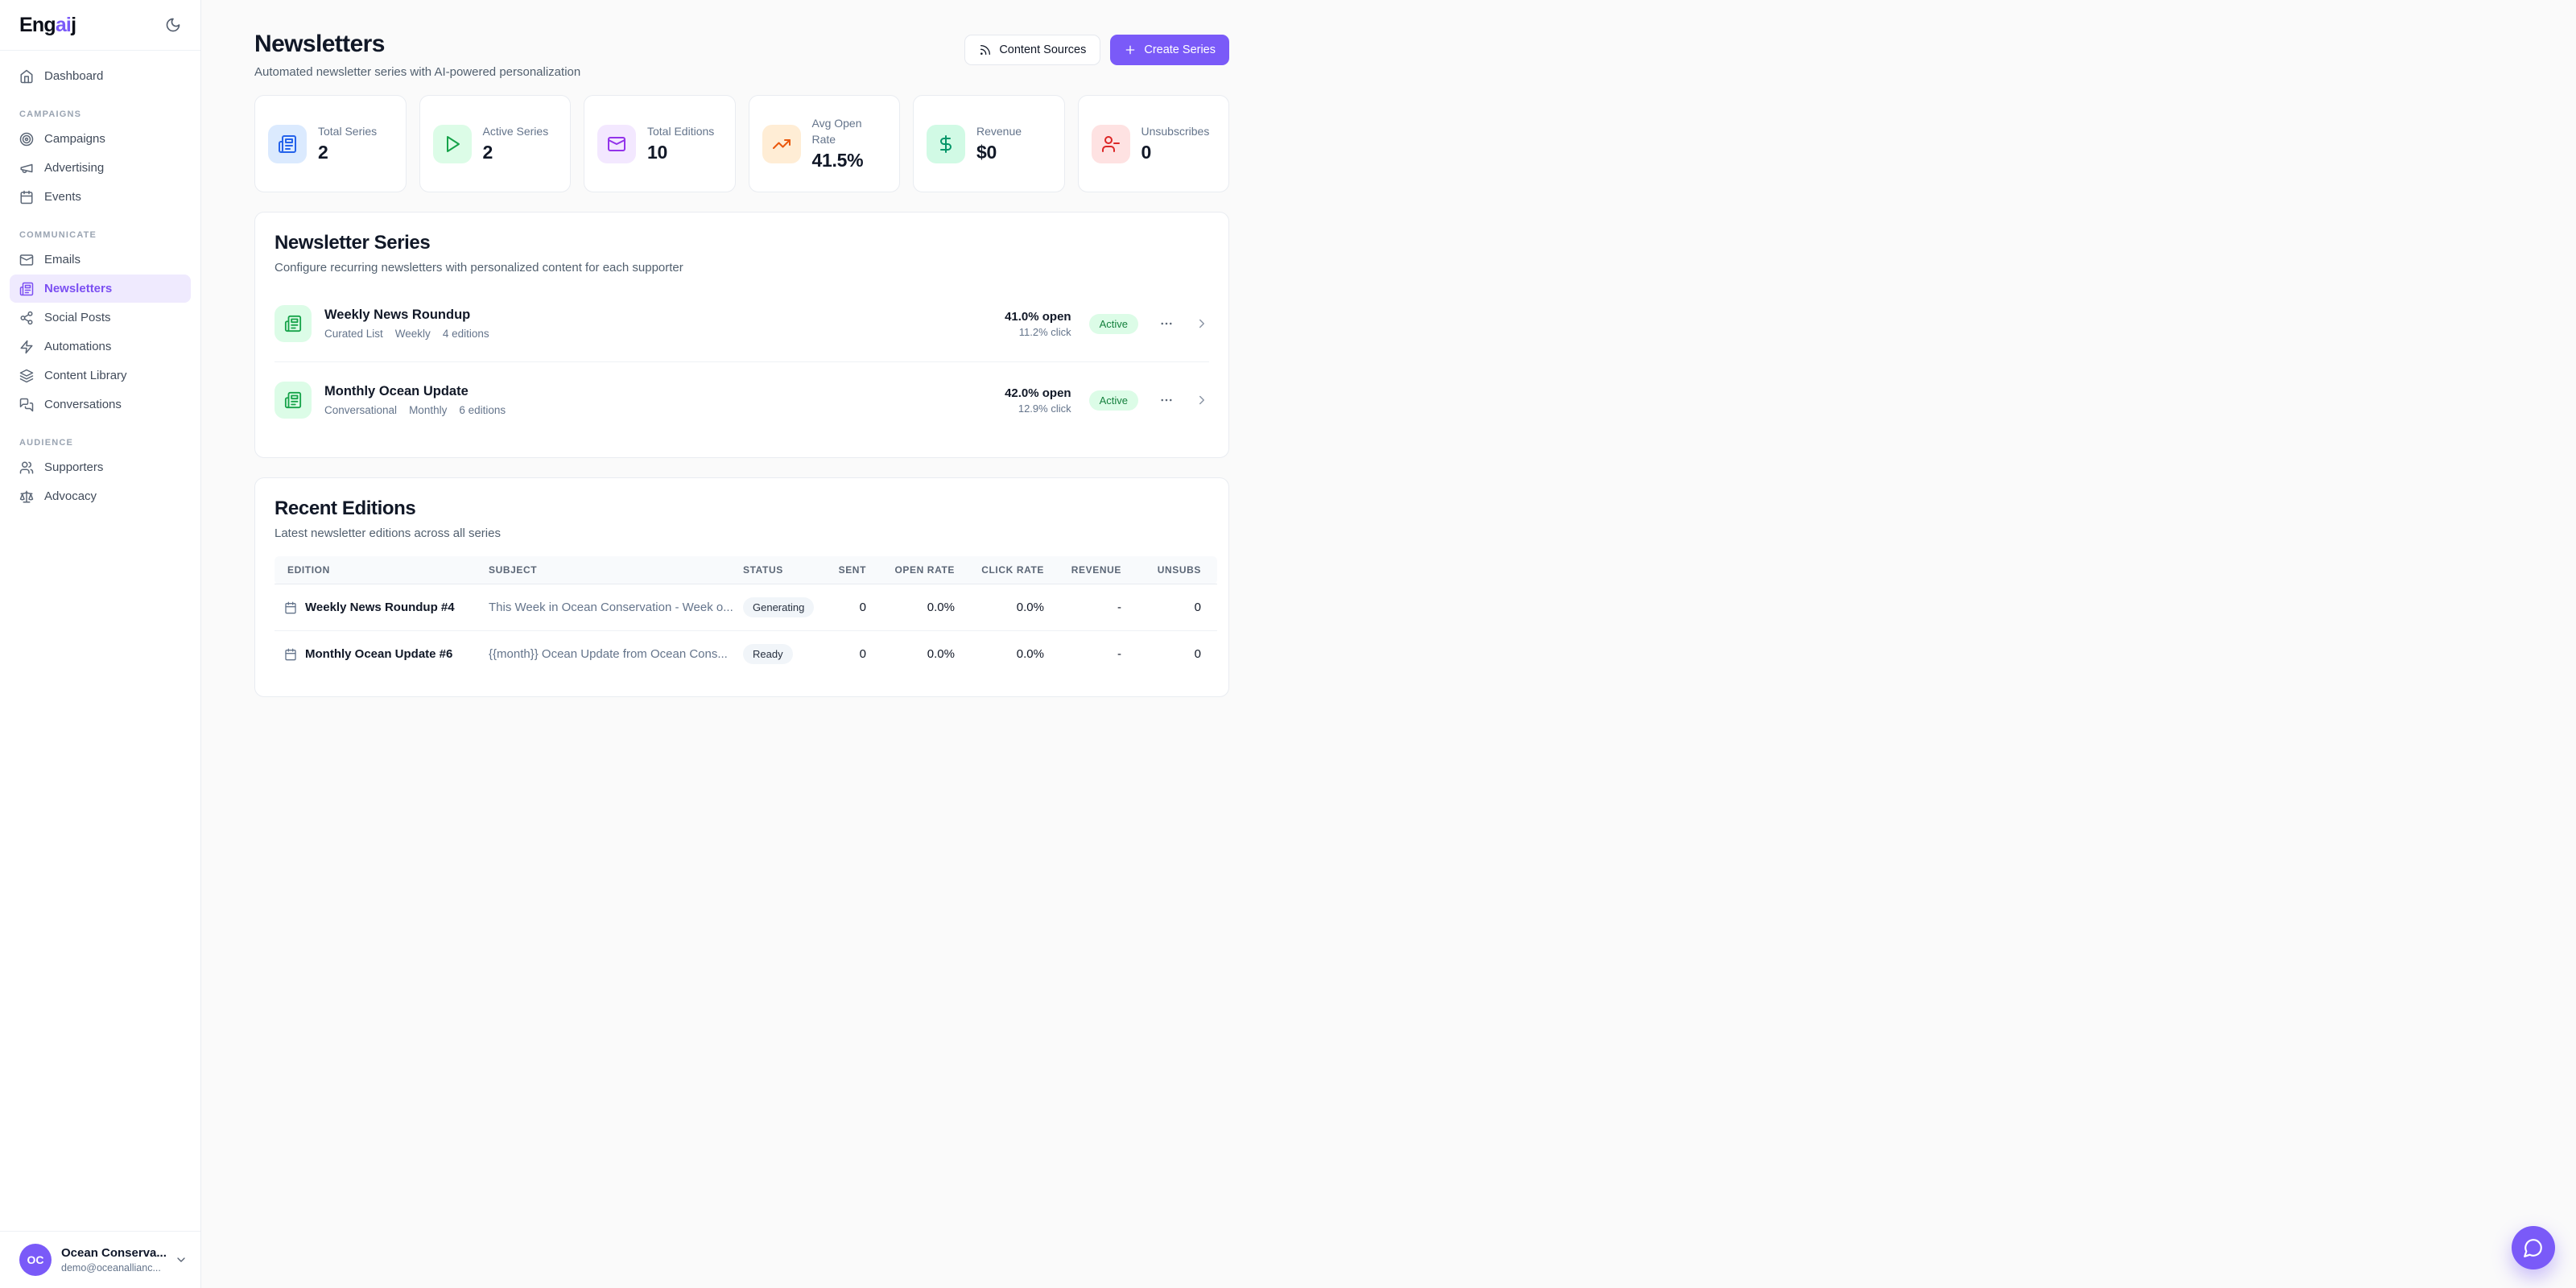 Image resolution: width=2576 pixels, height=1288 pixels. Describe the element at coordinates (100, 496) in the screenshot. I see `sidebar-item-advocacy: Advocacy` at that location.